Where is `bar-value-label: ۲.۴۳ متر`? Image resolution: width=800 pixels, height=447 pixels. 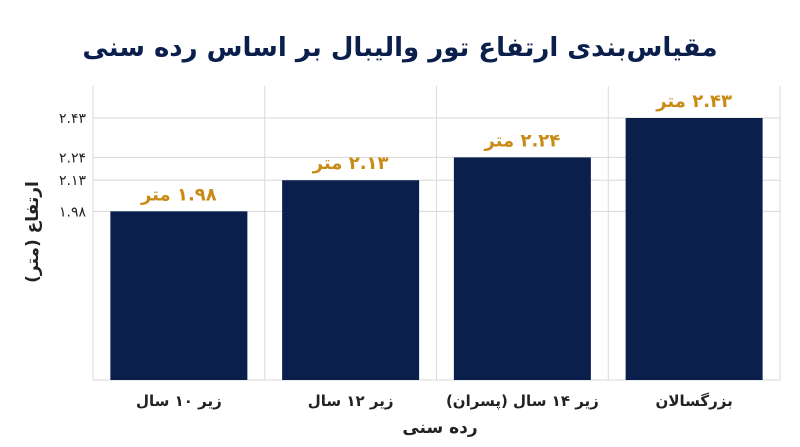
bar-value-label: ۲.۴۳ متر is located at coordinates (693, 101).